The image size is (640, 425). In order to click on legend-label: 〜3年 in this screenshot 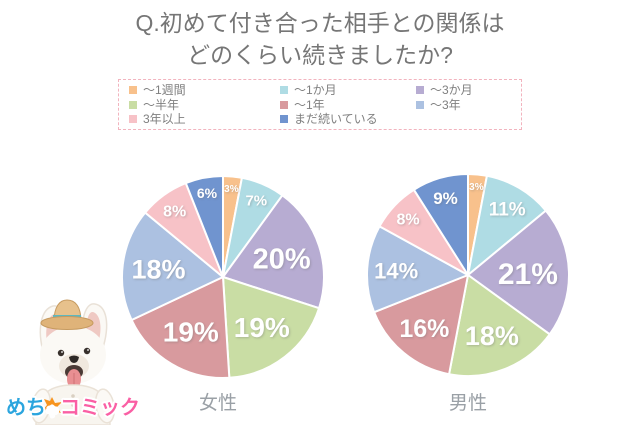, I will do `click(445, 104)`.